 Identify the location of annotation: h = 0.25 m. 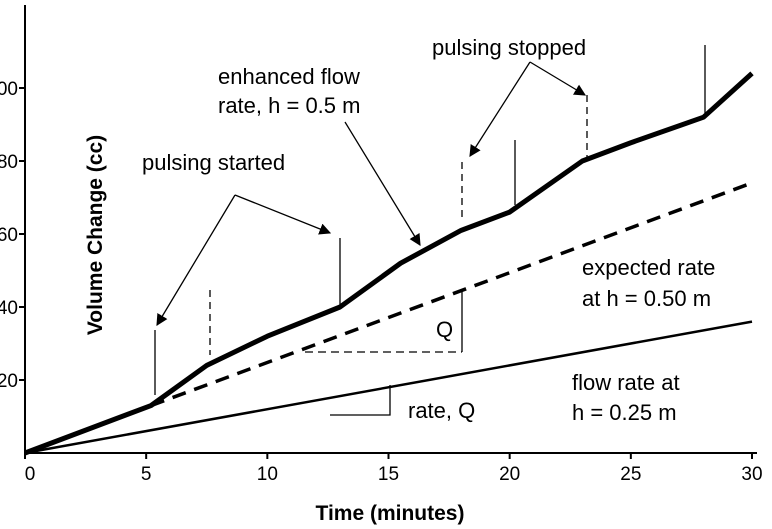
(624, 412).